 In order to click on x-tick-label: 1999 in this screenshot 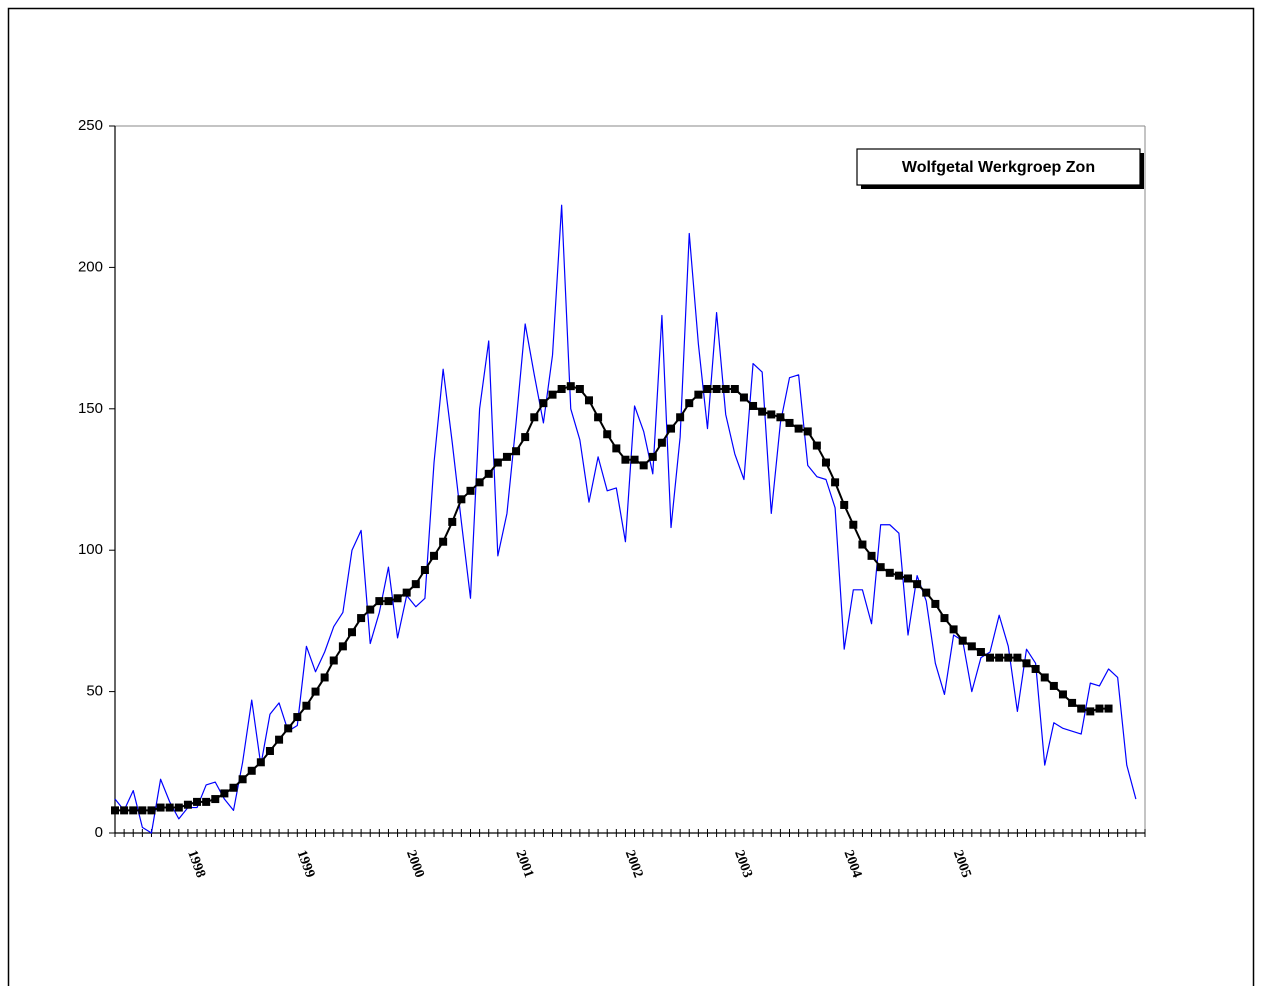, I will do `click(306, 863)`.